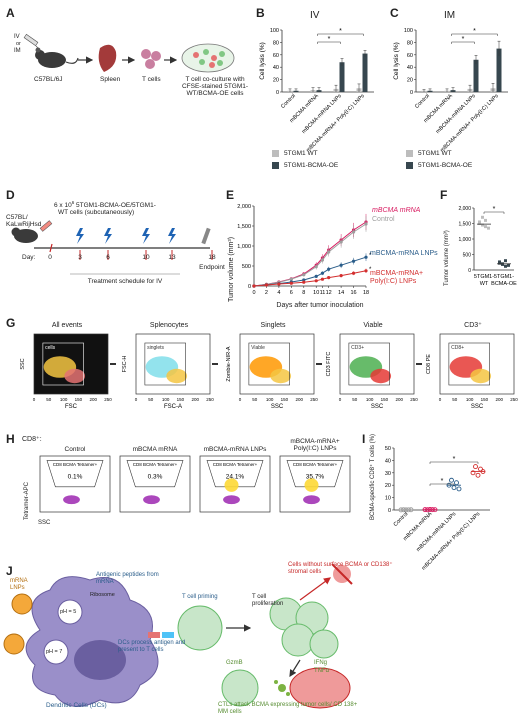  I want to click on tetramer-percent: 35.7%, so click(315, 476).